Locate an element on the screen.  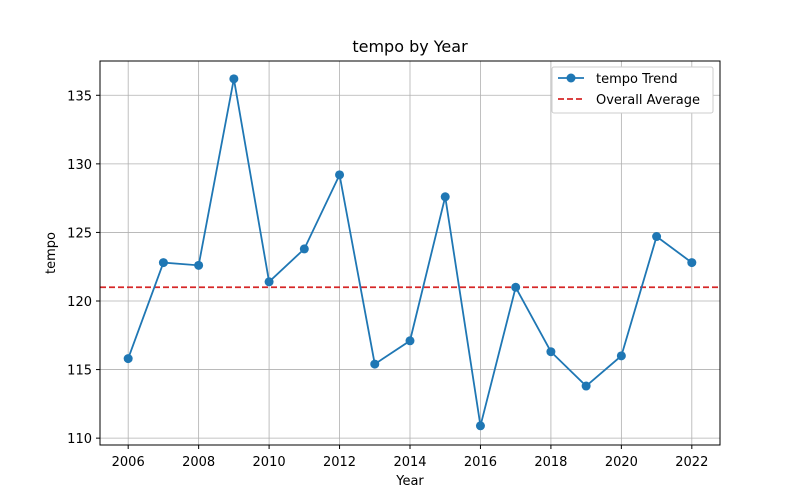
legend-label-tempo: tempo Trend is located at coordinates (637, 79).